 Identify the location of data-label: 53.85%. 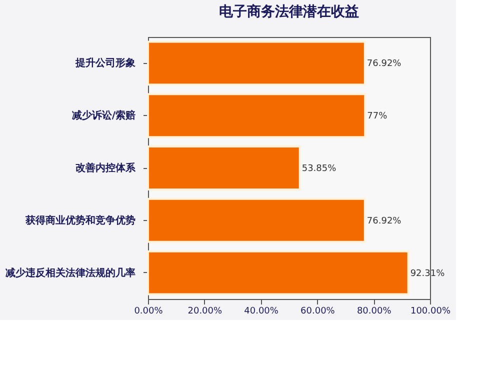
(319, 169).